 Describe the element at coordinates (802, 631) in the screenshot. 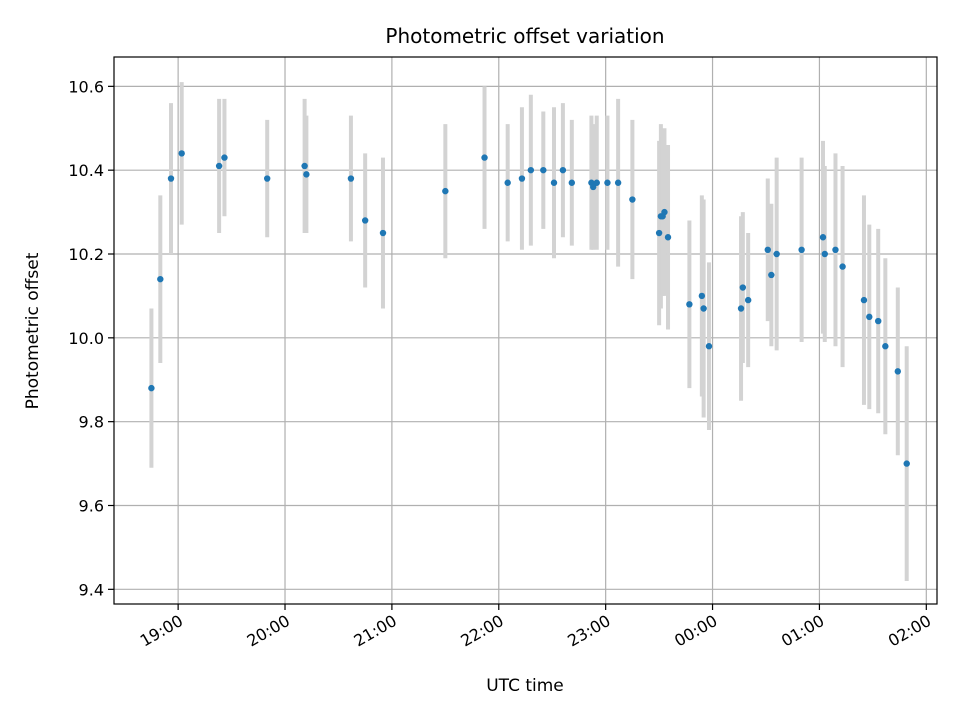

I see `x-tick-label: 01:00` at that location.